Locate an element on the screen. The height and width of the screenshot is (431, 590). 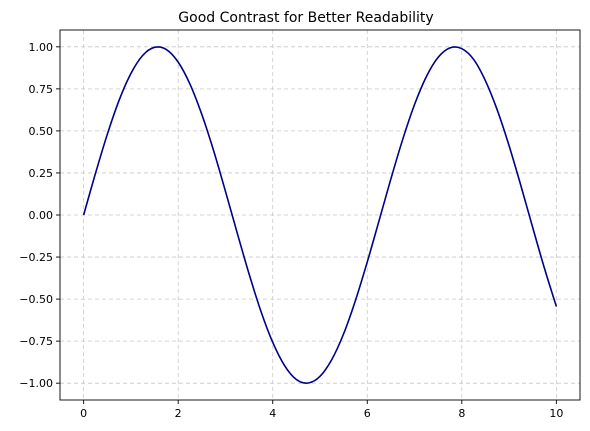
x-tick-label: 10 is located at coordinates (556, 413).